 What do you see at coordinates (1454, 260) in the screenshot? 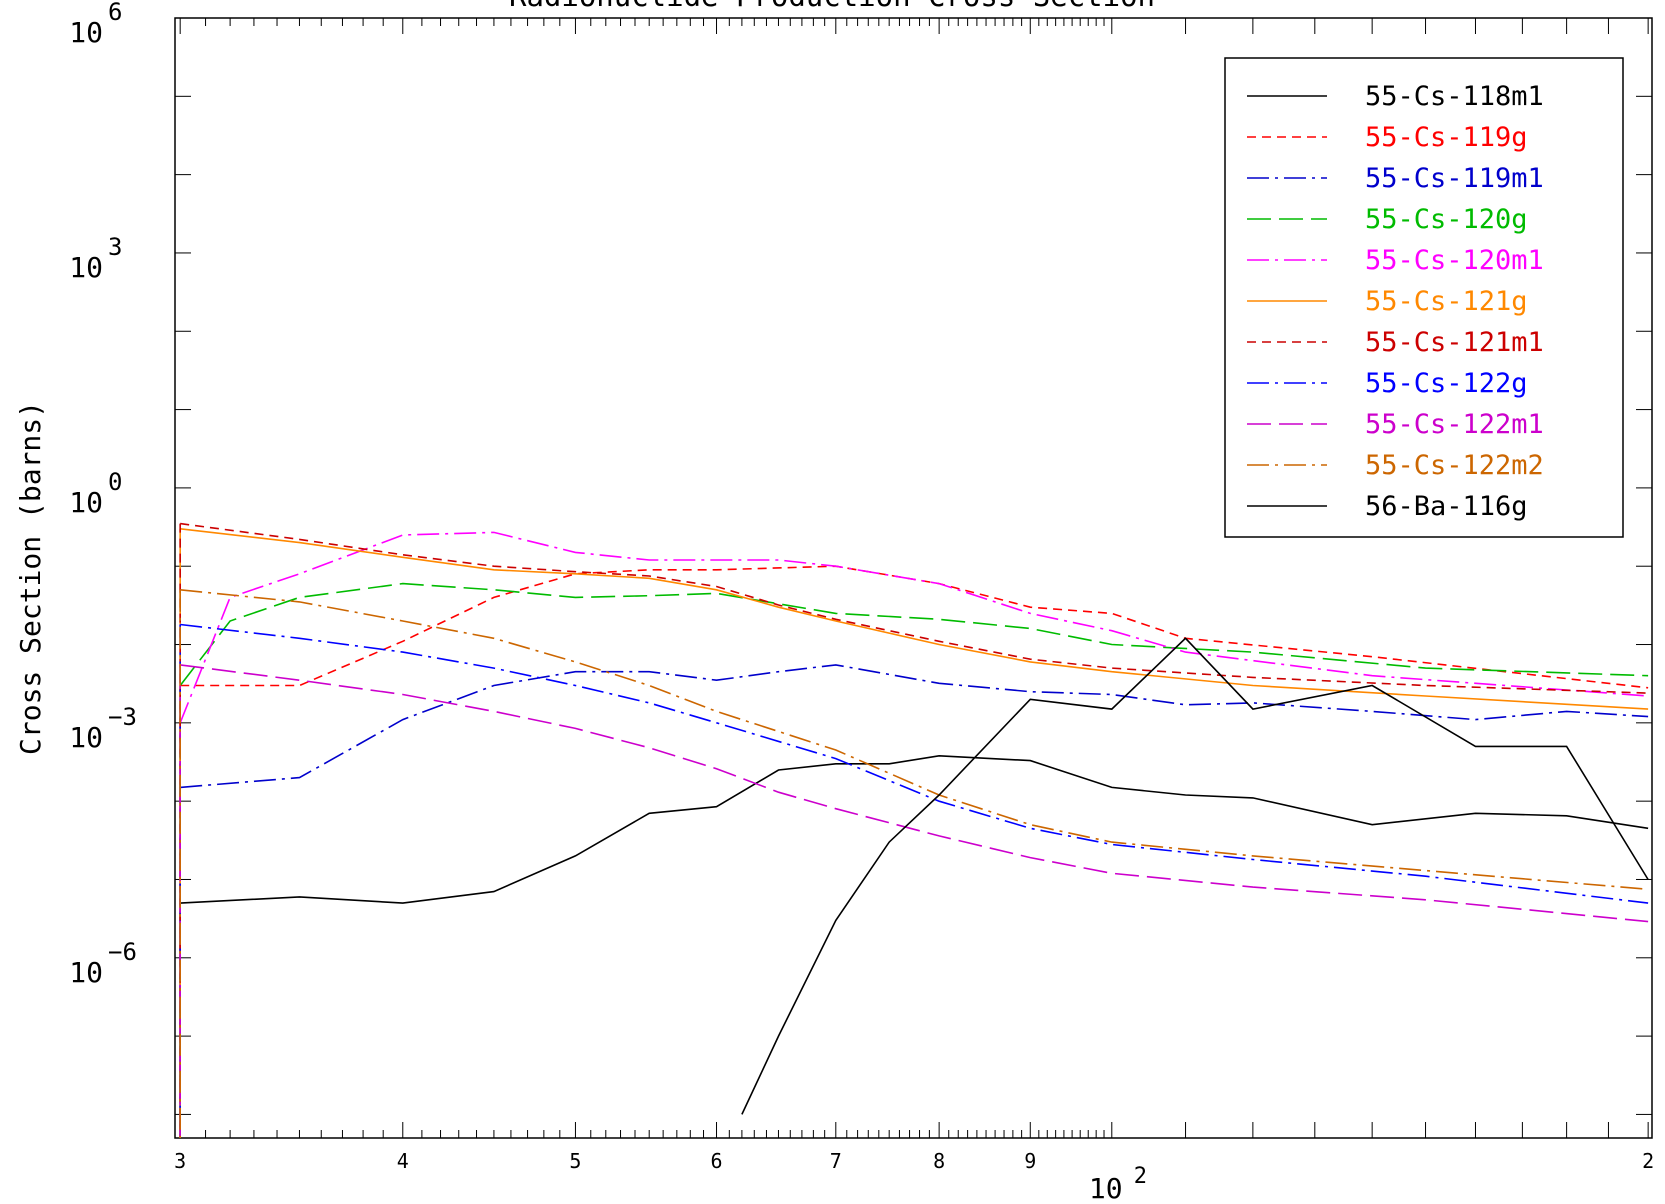
I see `legend-label-5: 55-Cs-120m1` at bounding box center [1454, 260].